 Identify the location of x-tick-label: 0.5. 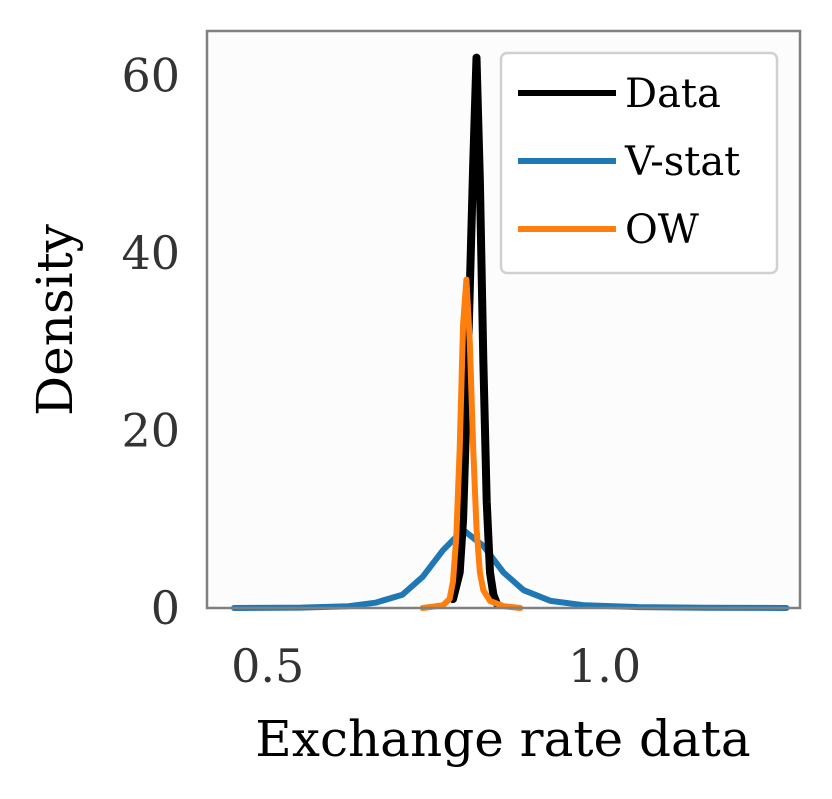
(267, 666).